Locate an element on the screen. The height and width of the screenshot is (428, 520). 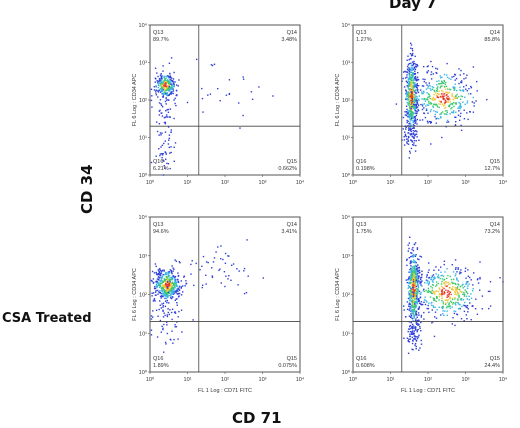
event-dots is located at coordinates (207, 296).